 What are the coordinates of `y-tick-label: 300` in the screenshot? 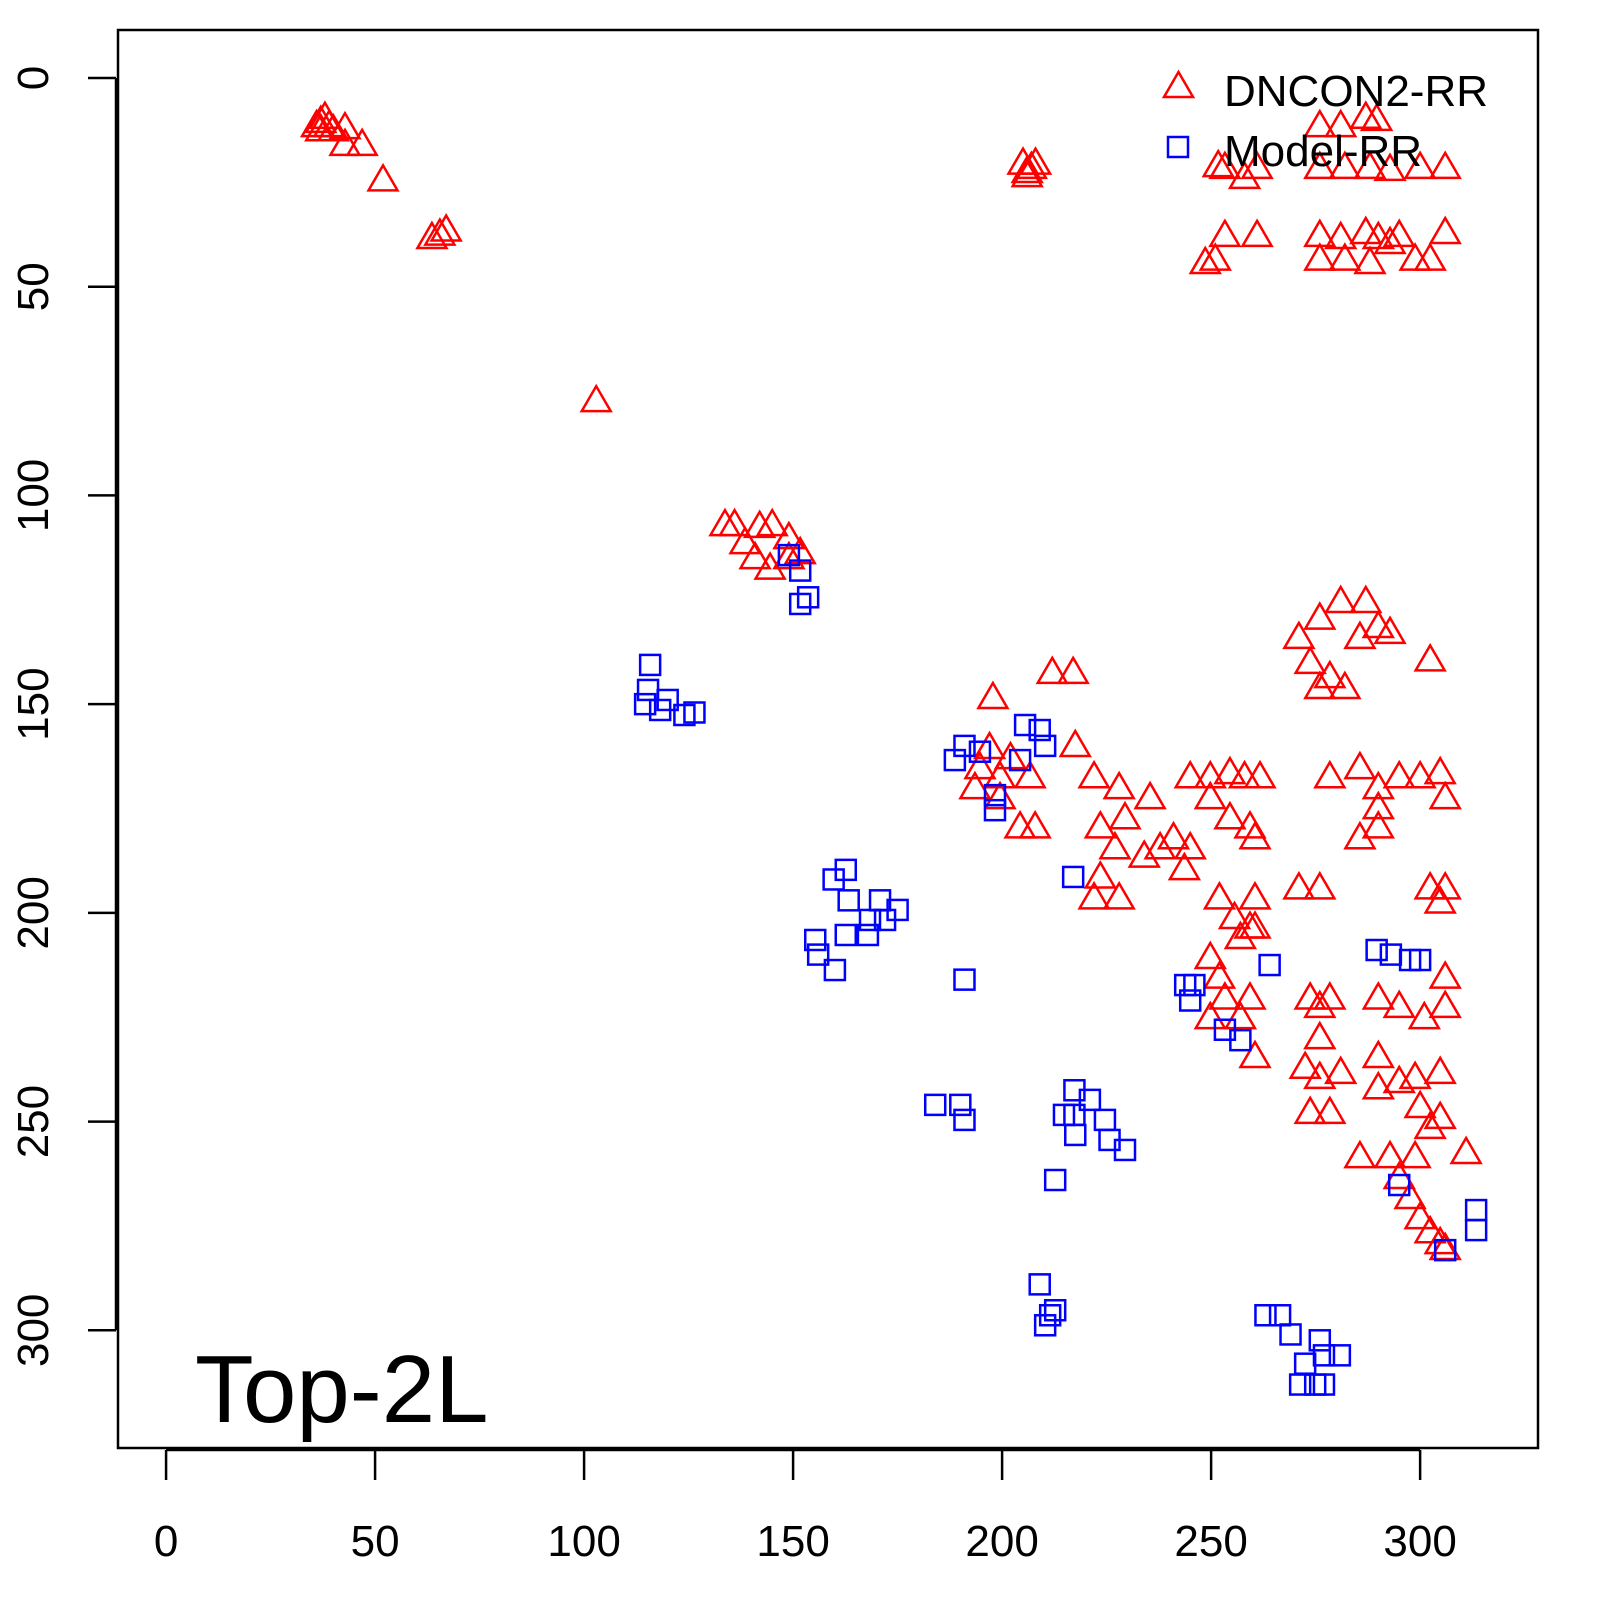 It's located at (33, 1330).